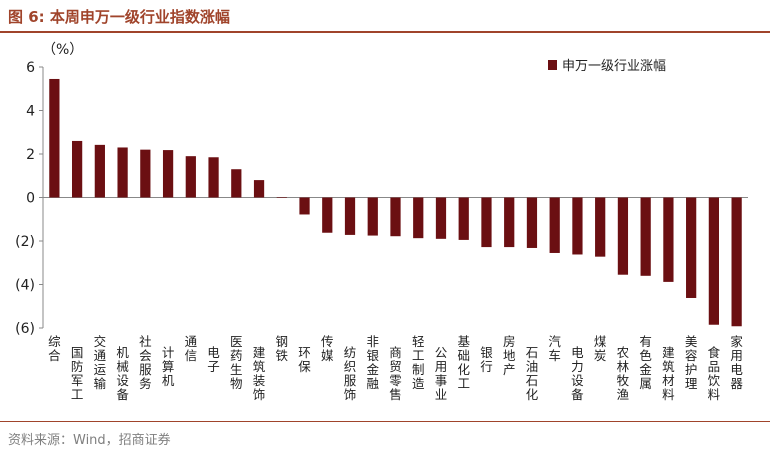 The image size is (770, 454). Describe the element at coordinates (145, 362) in the screenshot. I see `x-category-label: 社会服务` at that location.